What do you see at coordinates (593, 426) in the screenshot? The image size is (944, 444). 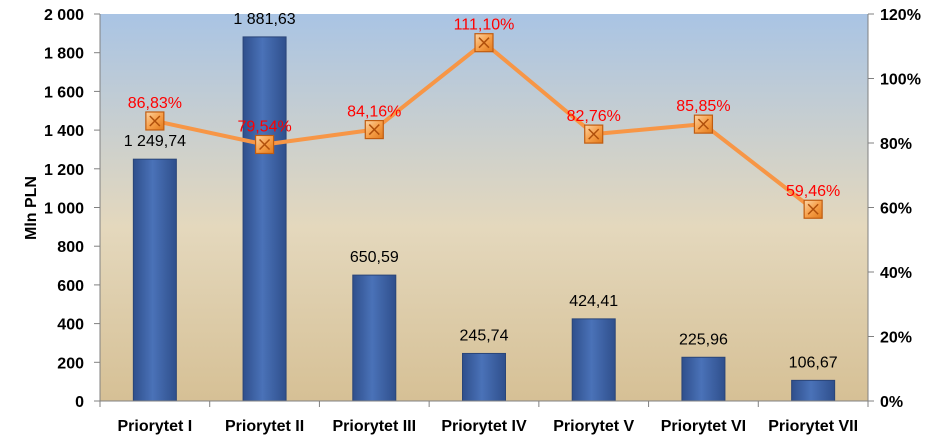 I see `category-label: Priorytet V` at bounding box center [593, 426].